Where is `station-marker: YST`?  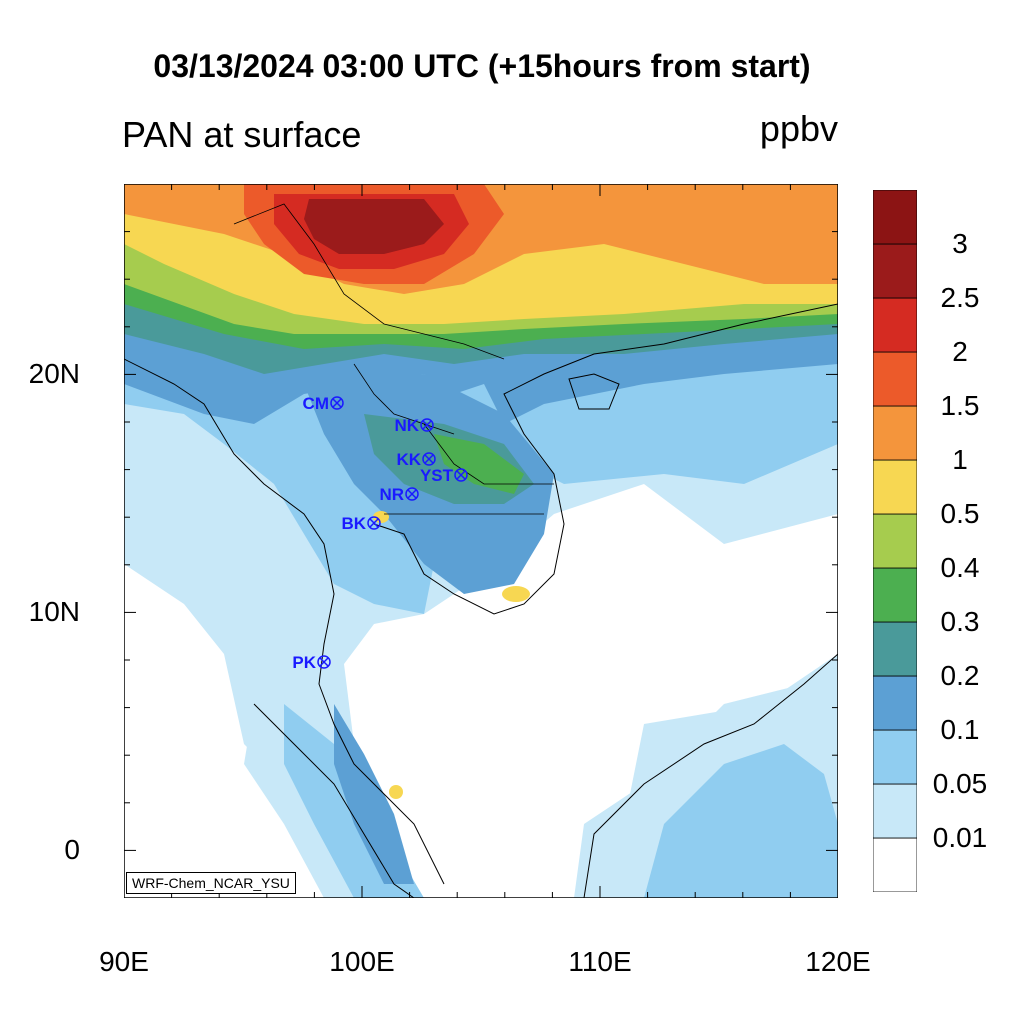 station-marker: YST is located at coordinates (444, 475).